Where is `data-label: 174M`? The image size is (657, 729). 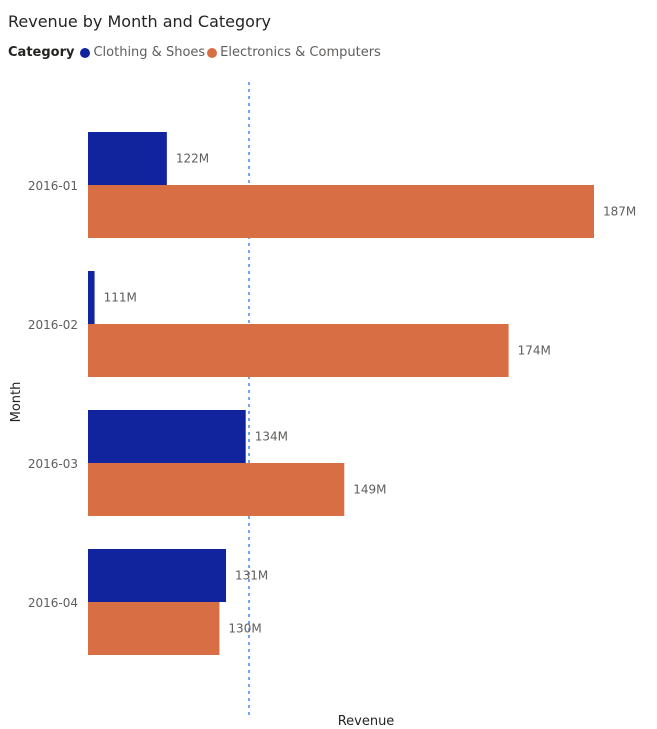
data-label: 174M is located at coordinates (534, 351).